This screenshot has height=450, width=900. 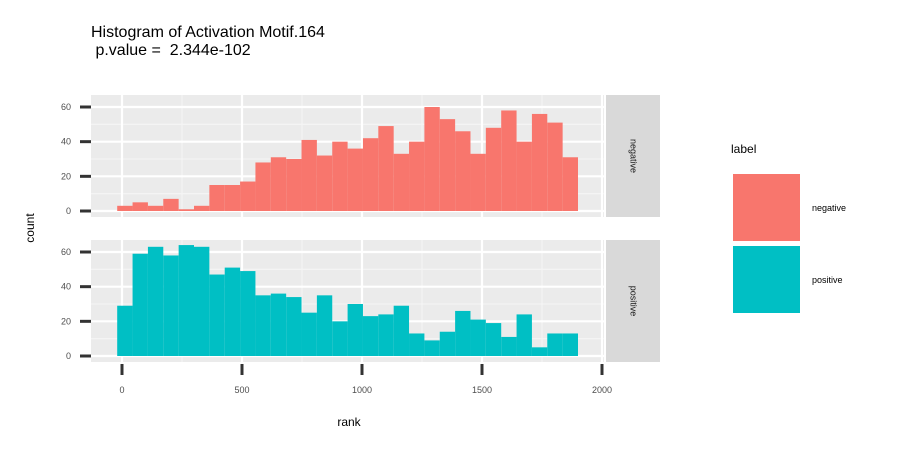 What do you see at coordinates (208, 32) in the screenshot?
I see `chart-title: Histogram of Activation Motif.164` at bounding box center [208, 32].